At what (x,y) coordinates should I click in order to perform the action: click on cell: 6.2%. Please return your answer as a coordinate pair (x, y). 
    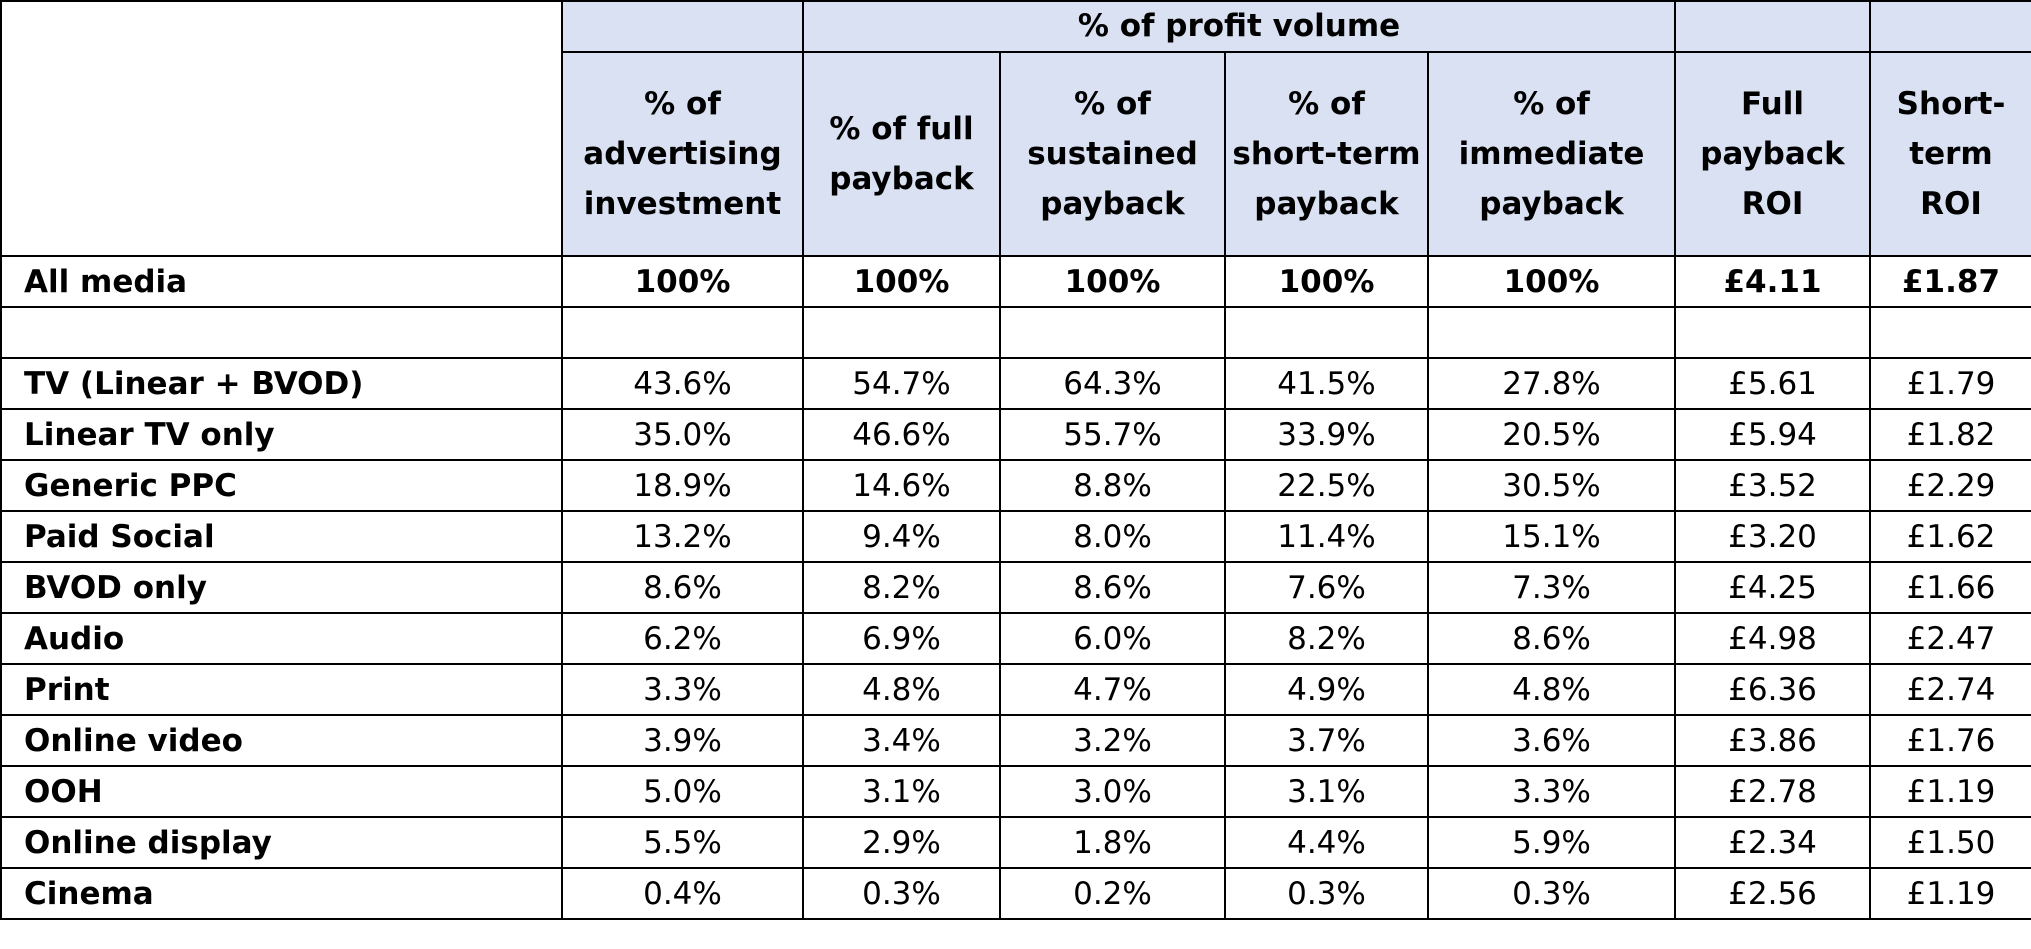
    Looking at the image, I should click on (682, 638).